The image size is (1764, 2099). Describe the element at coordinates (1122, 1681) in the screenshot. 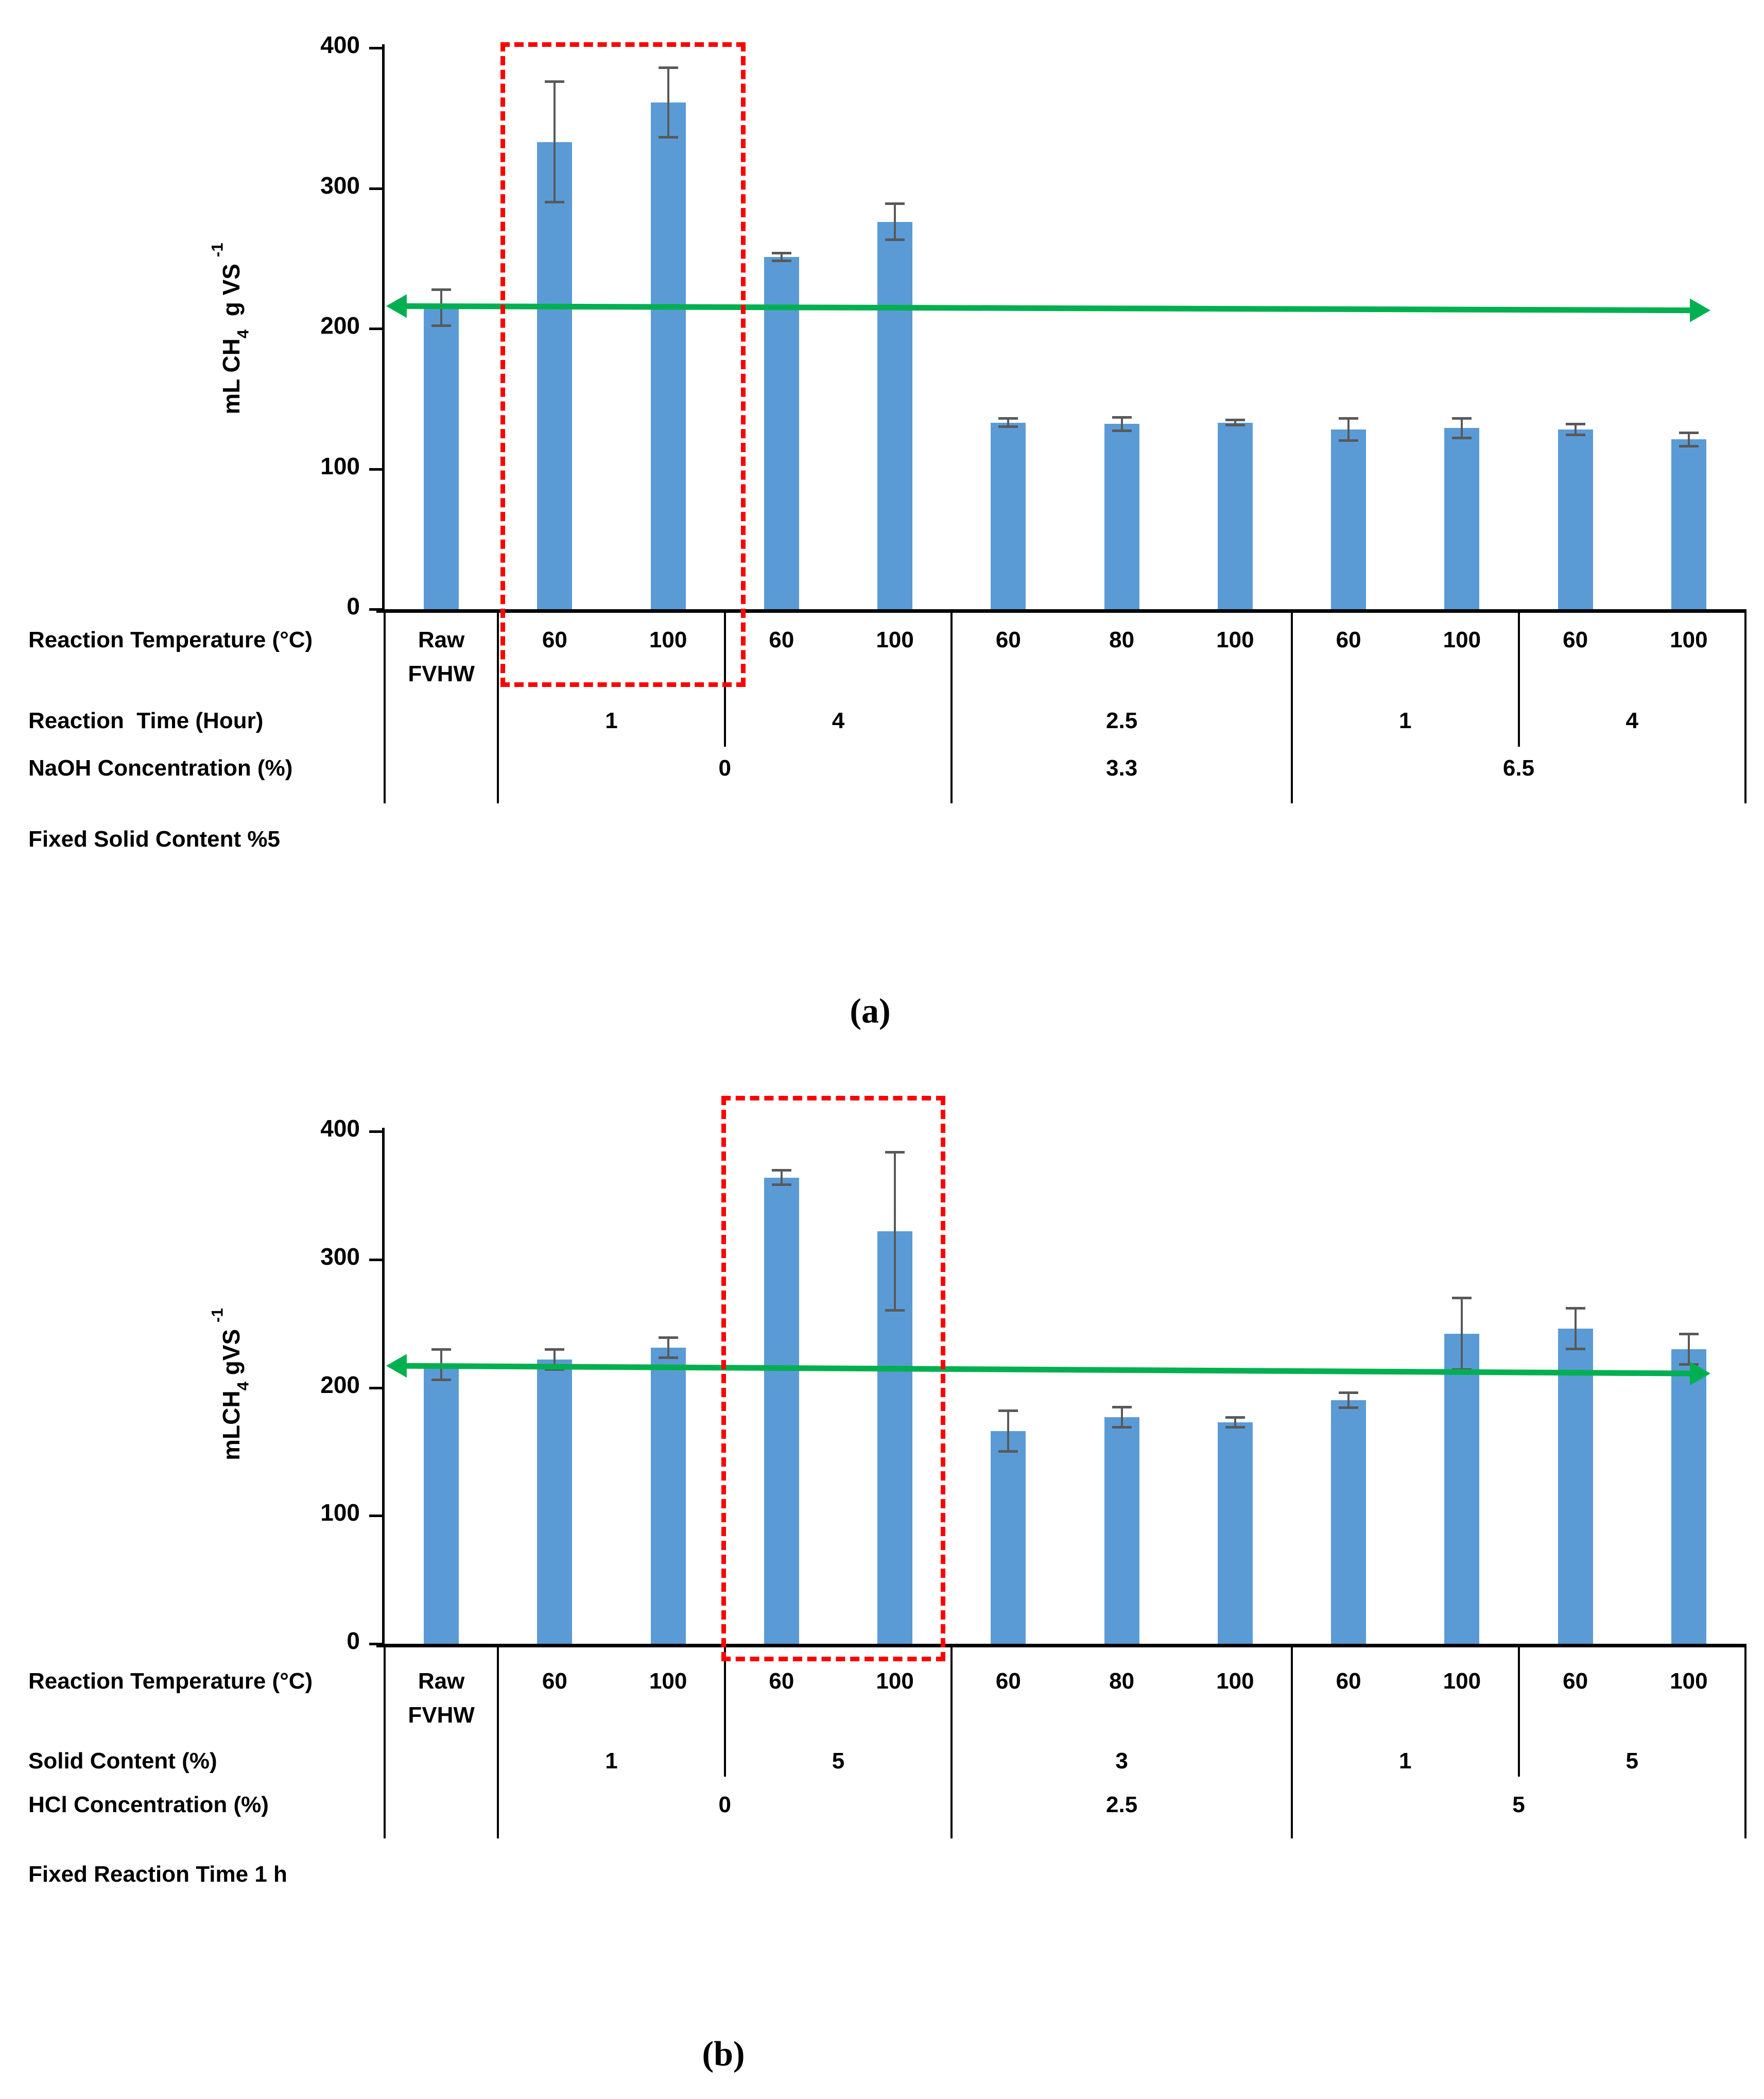

I see `category-label-b-6: 80` at that location.